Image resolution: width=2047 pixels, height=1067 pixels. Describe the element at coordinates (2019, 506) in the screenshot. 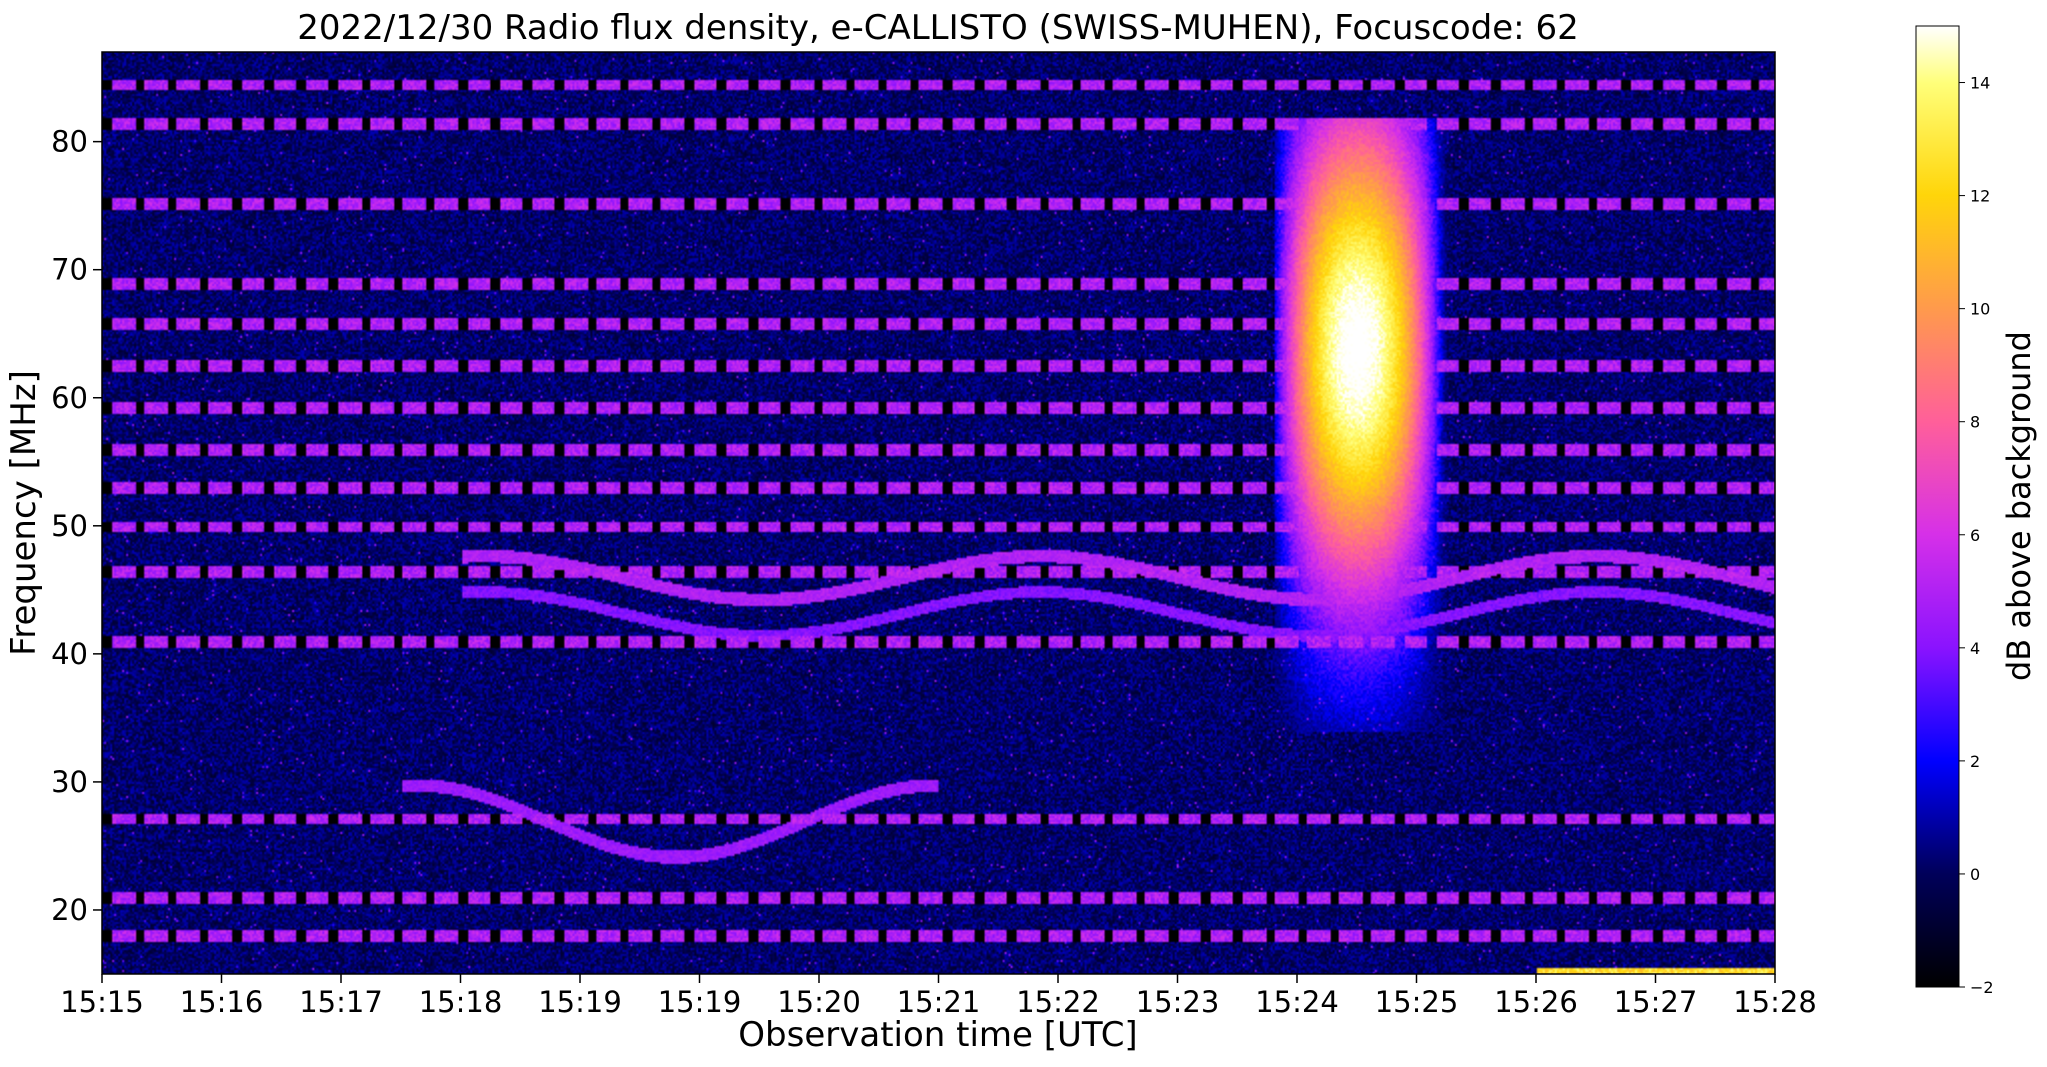

I see `colorbar-label: dB above background` at that location.